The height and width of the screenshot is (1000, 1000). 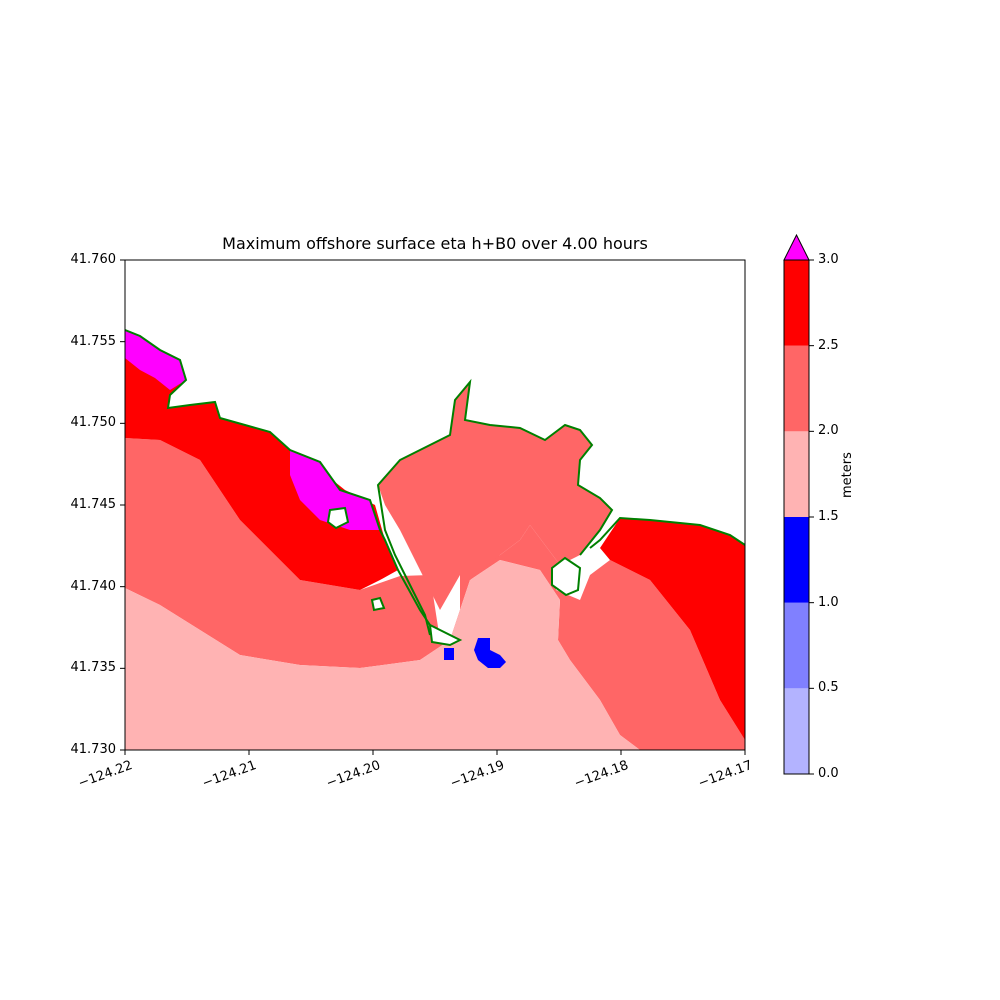 I want to click on y-tick-label: 41.740, so click(x=93, y=586).